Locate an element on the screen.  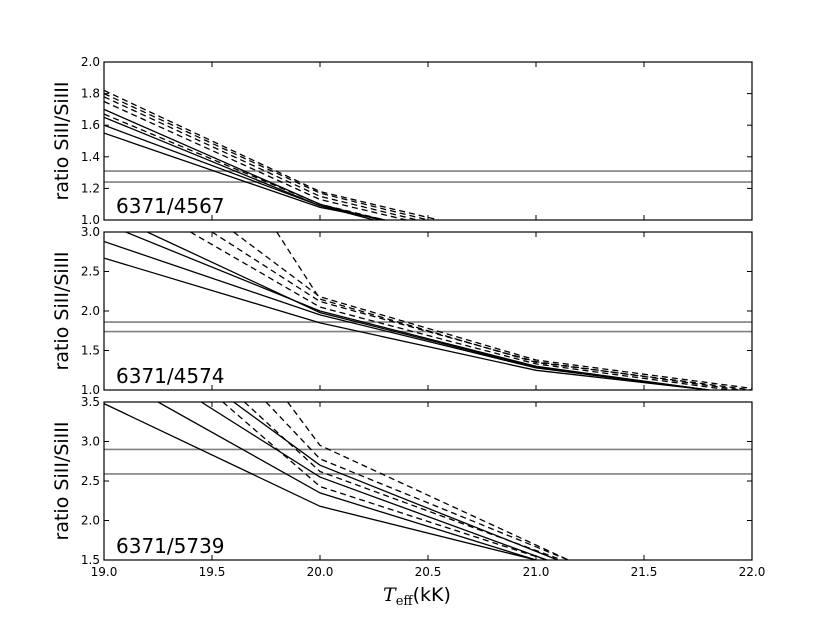
x-tick-label: 20.5 is located at coordinates (428, 572).